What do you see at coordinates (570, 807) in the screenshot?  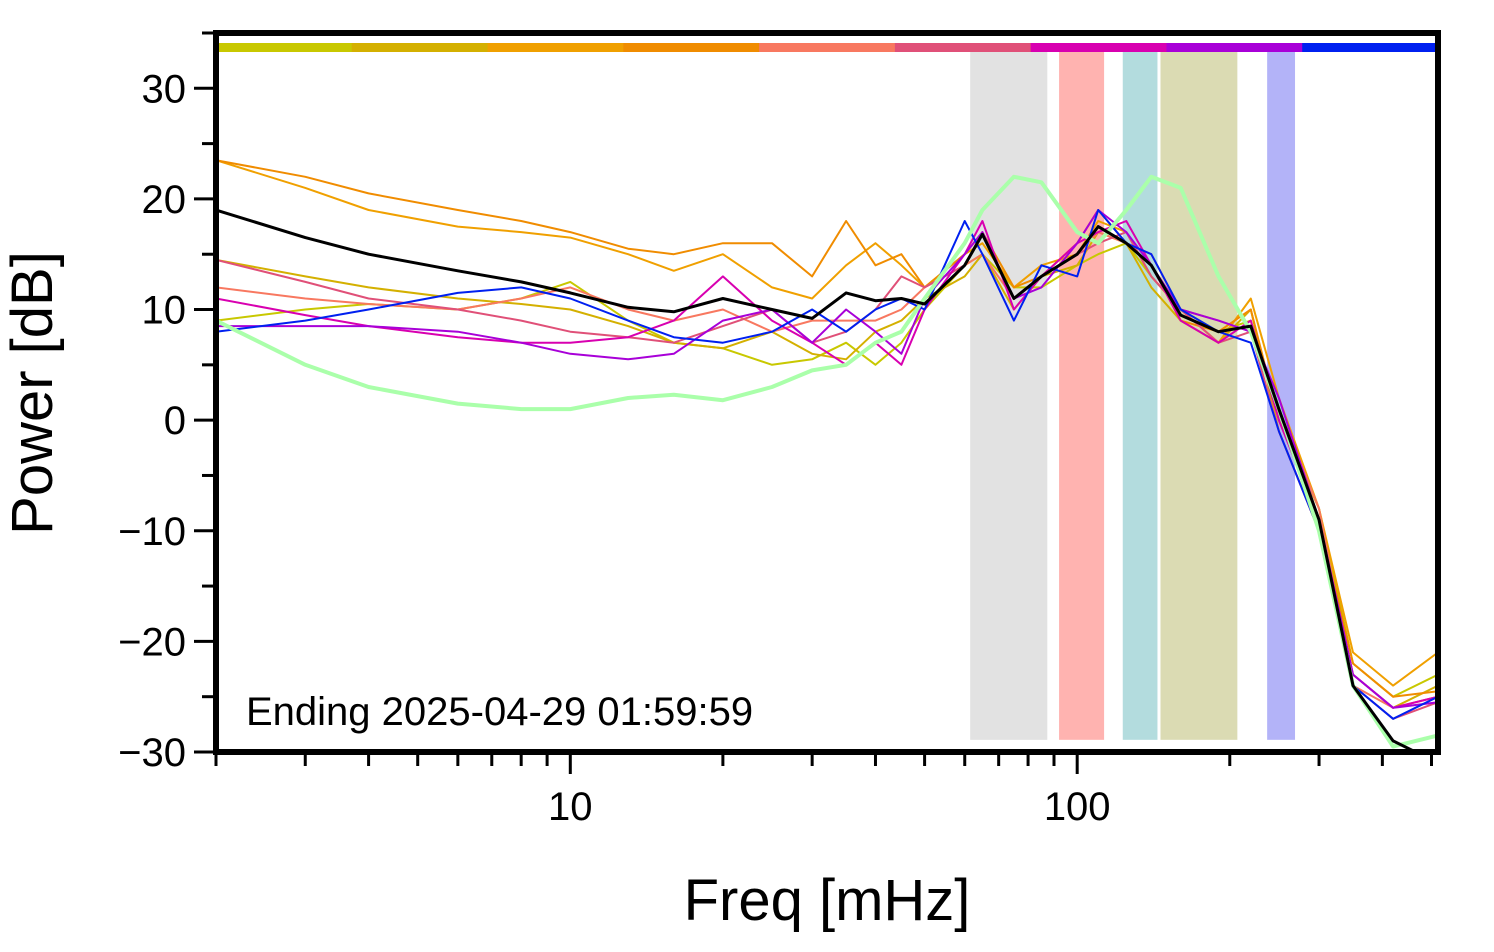 I see `x-tick-label: 10` at bounding box center [570, 807].